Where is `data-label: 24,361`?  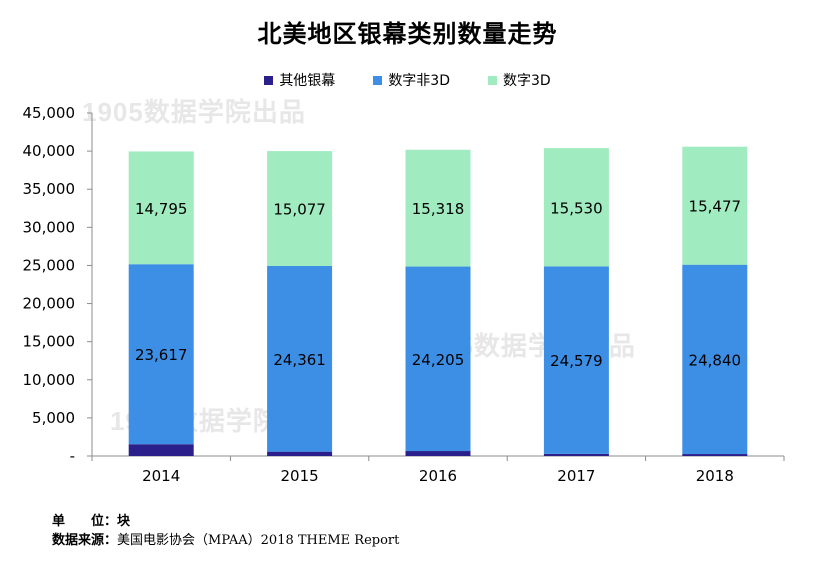 data-label: 24,361 is located at coordinates (299, 360).